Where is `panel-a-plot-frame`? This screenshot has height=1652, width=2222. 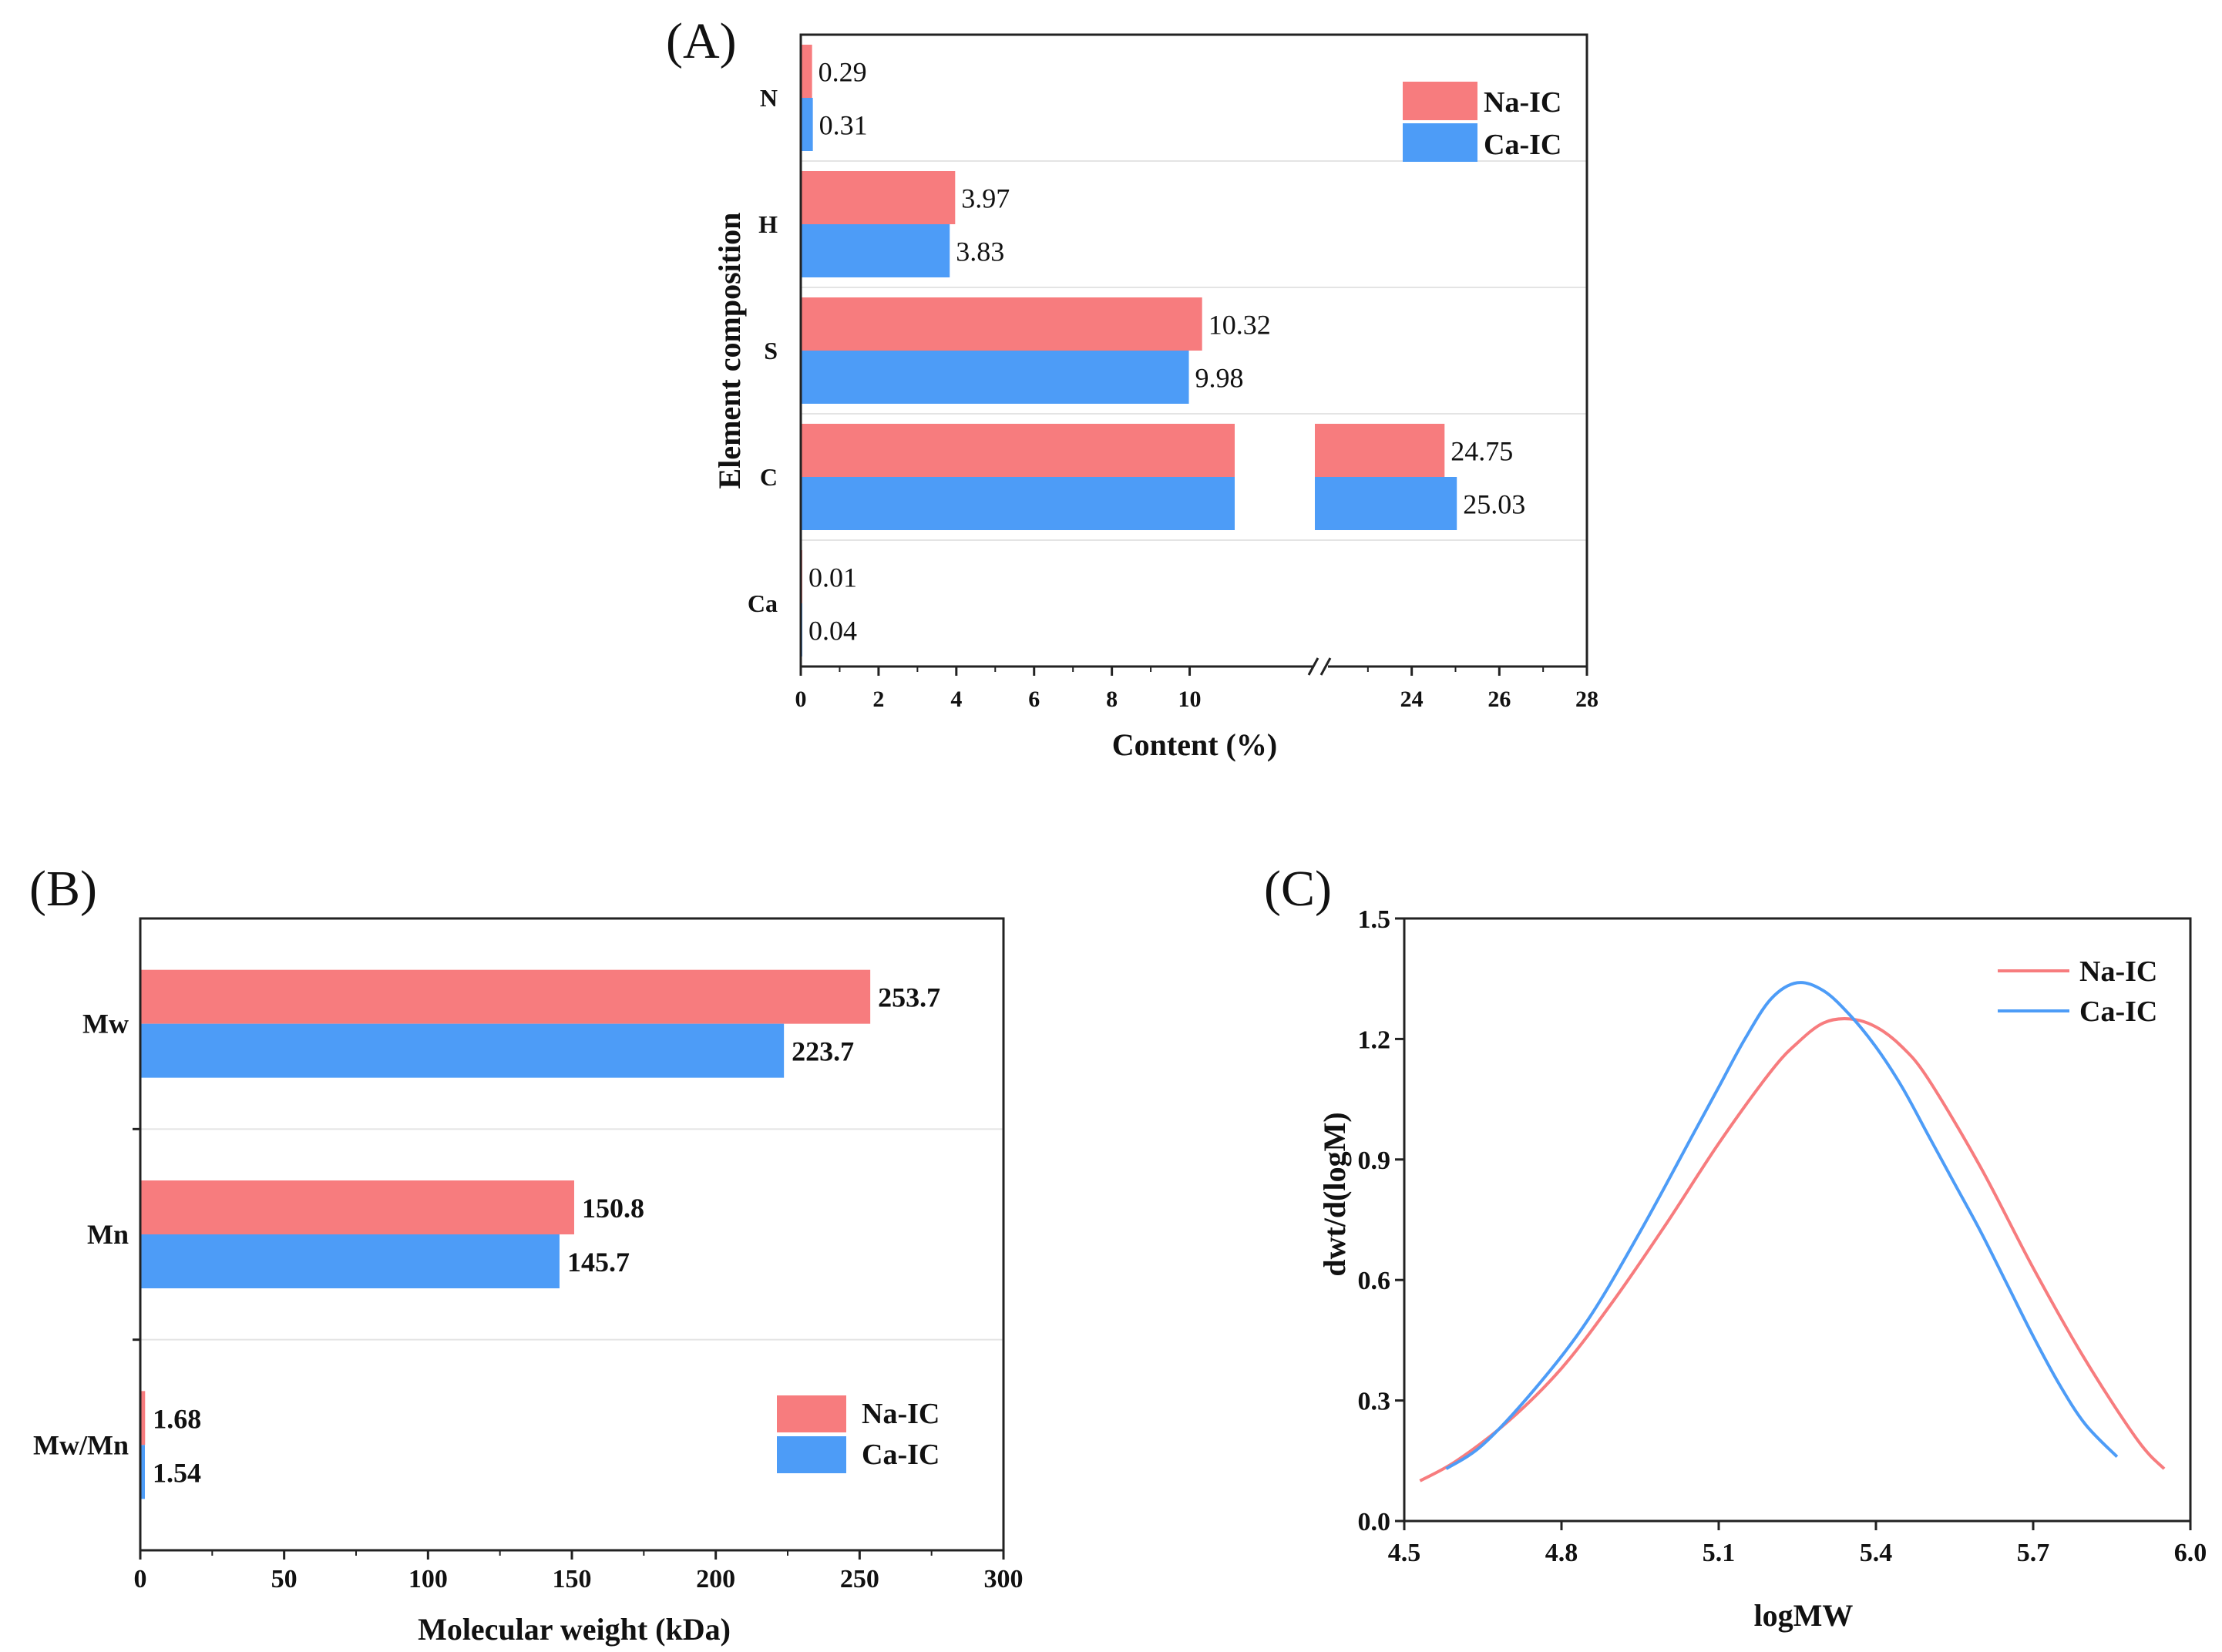
panel-a-plot-frame is located at coordinates (1193, 350).